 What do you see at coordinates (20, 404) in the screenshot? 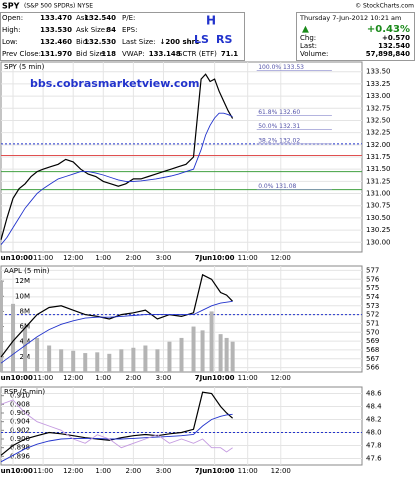
I see `y2-tick-label: 0.908` at bounding box center [20, 404].